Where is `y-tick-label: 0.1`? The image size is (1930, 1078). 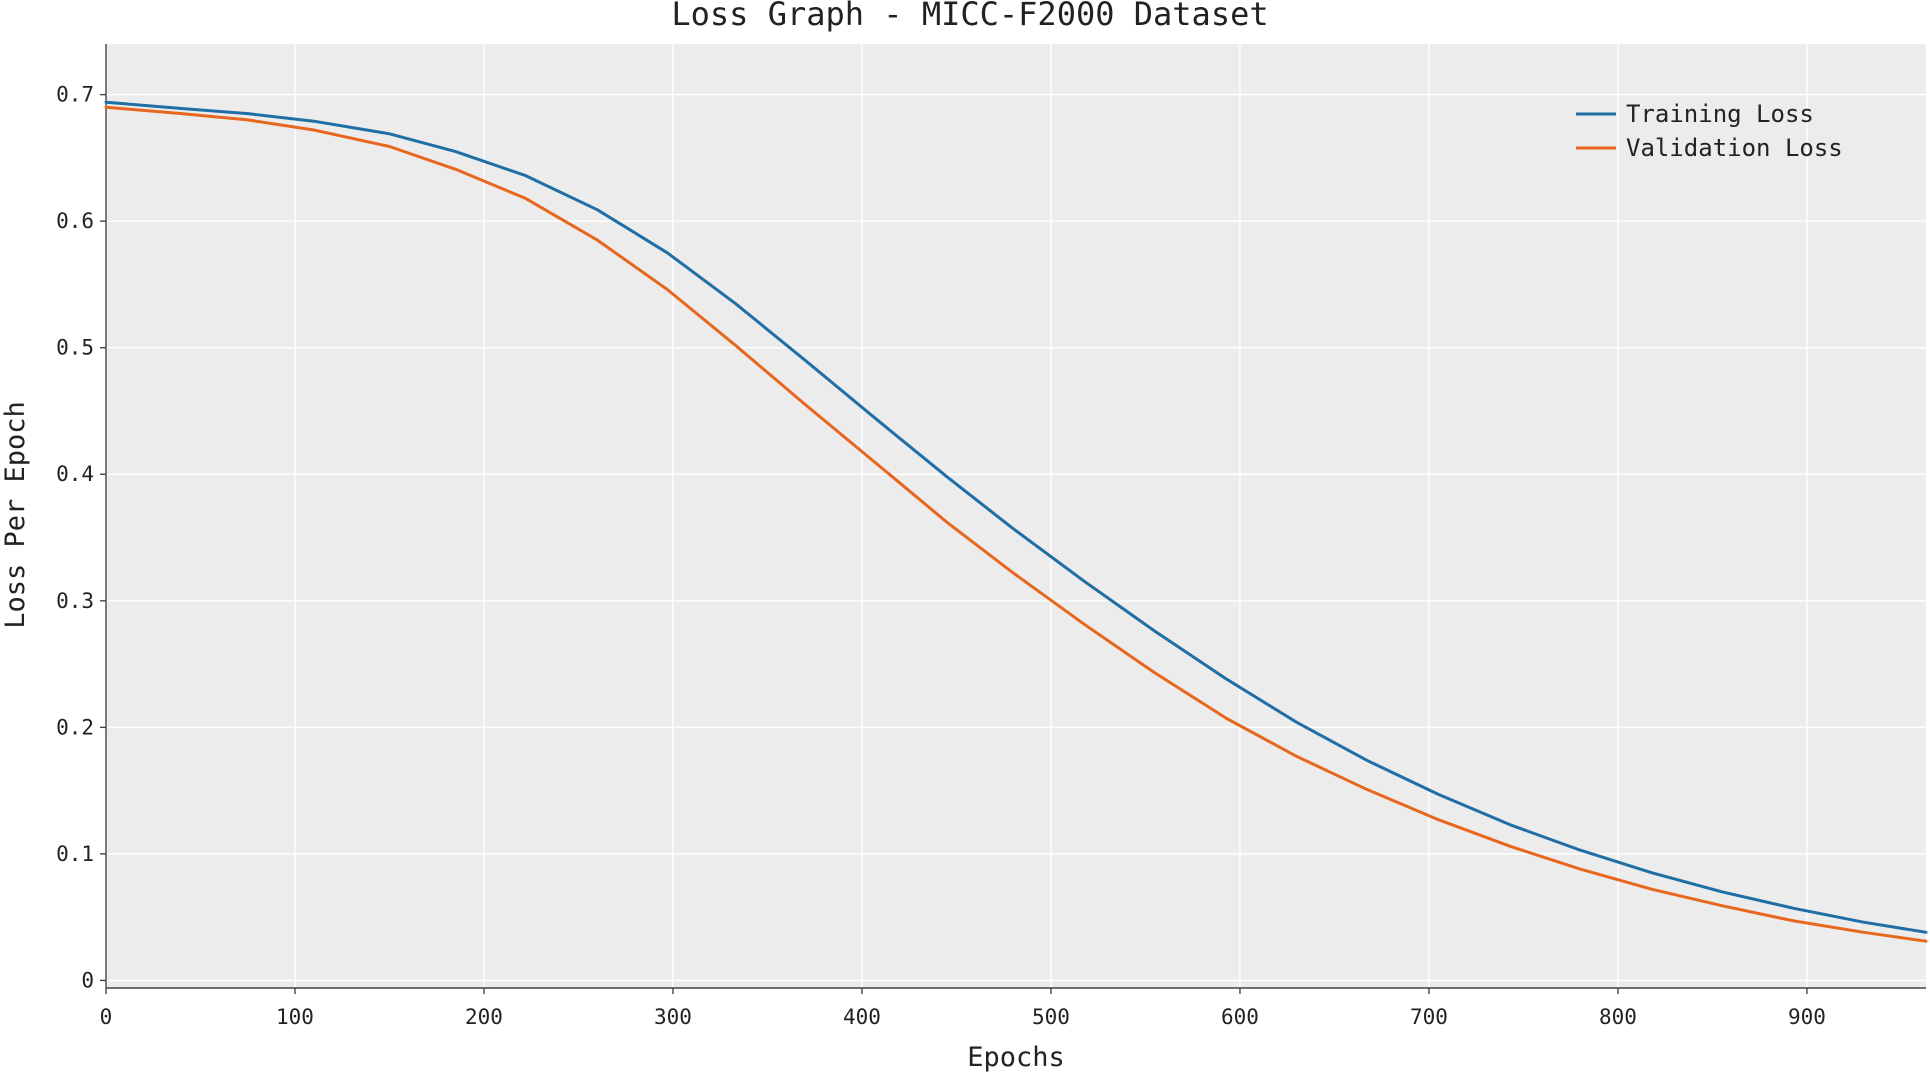 y-tick-label: 0.1 is located at coordinates (75, 854).